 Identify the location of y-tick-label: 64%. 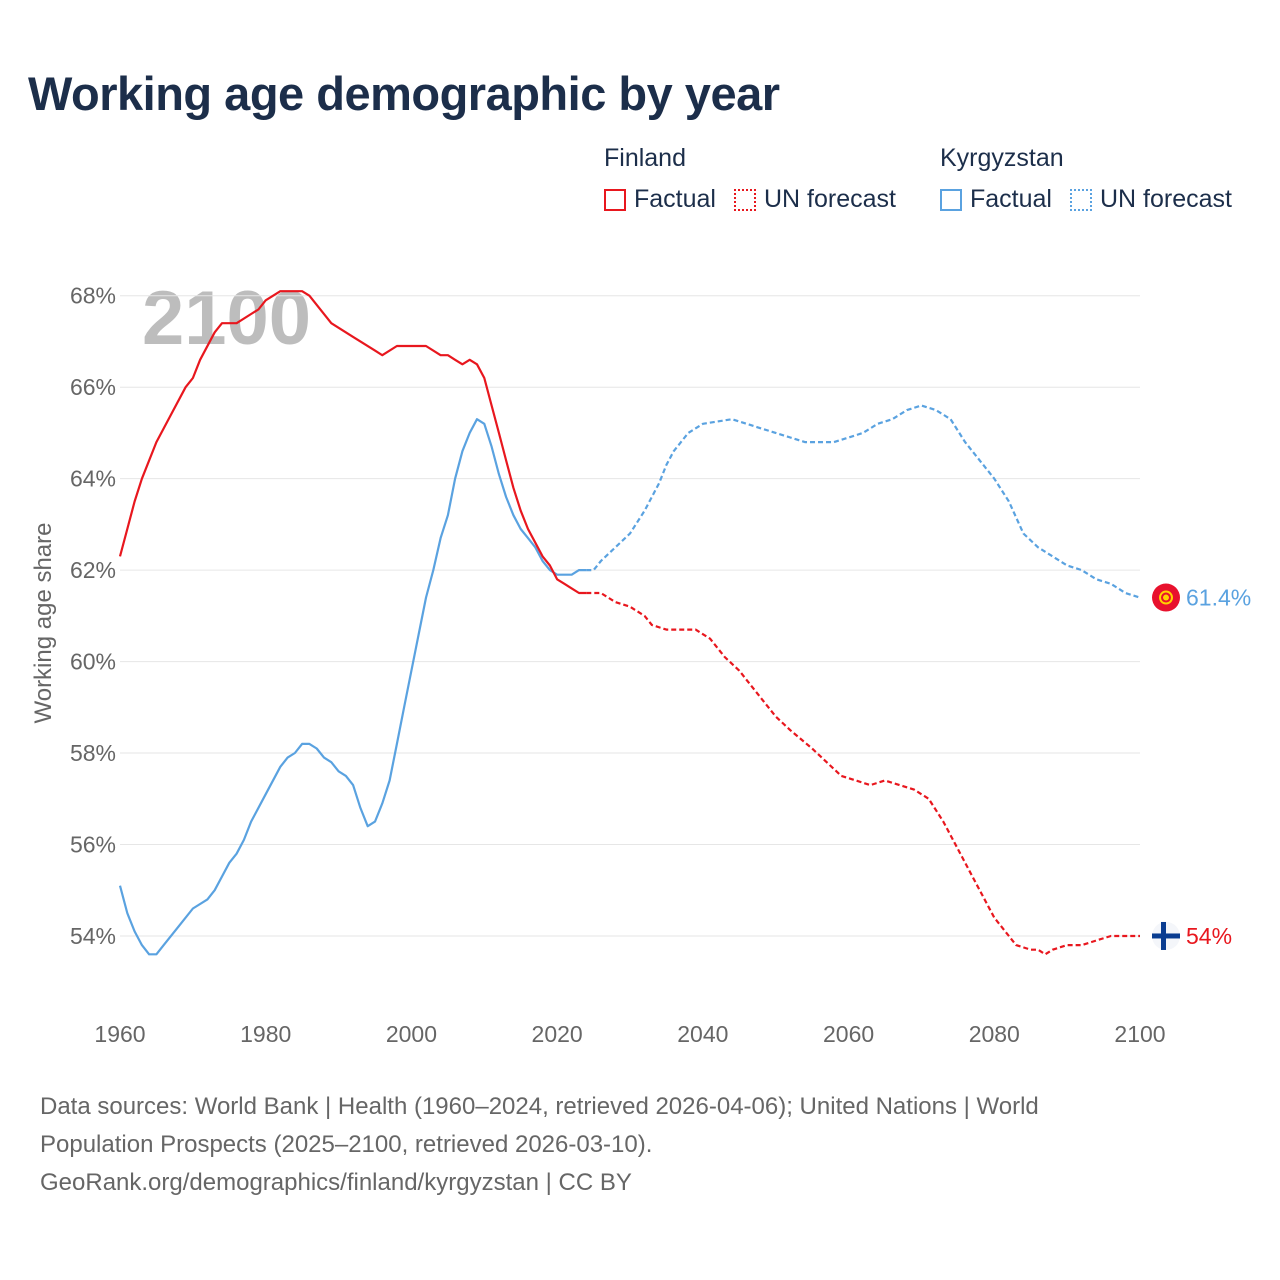
(93, 479).